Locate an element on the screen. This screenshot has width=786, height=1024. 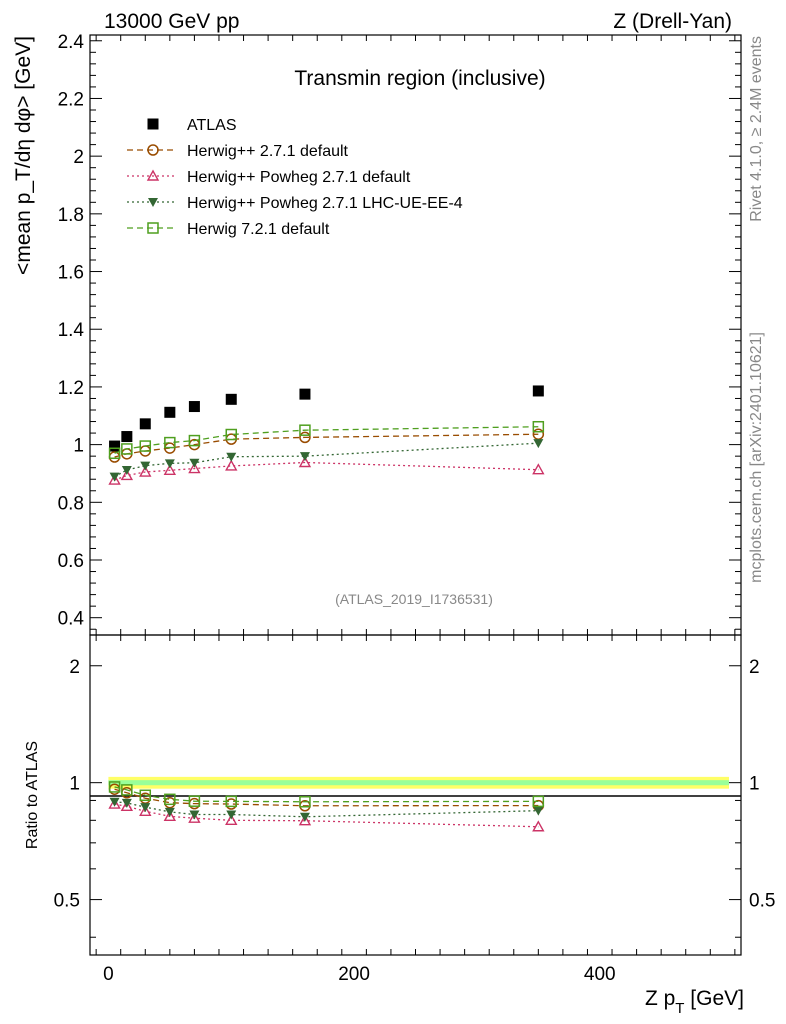
main-y-tick-label: 1 is located at coordinates (78, 446).